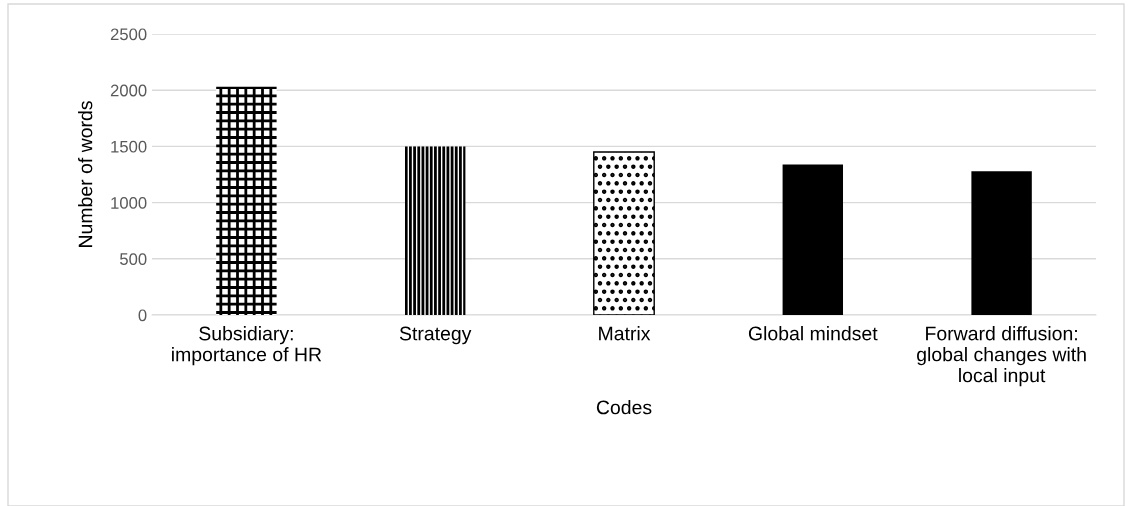 The height and width of the screenshot is (506, 1128). I want to click on y-tick-label: 0, so click(142, 315).